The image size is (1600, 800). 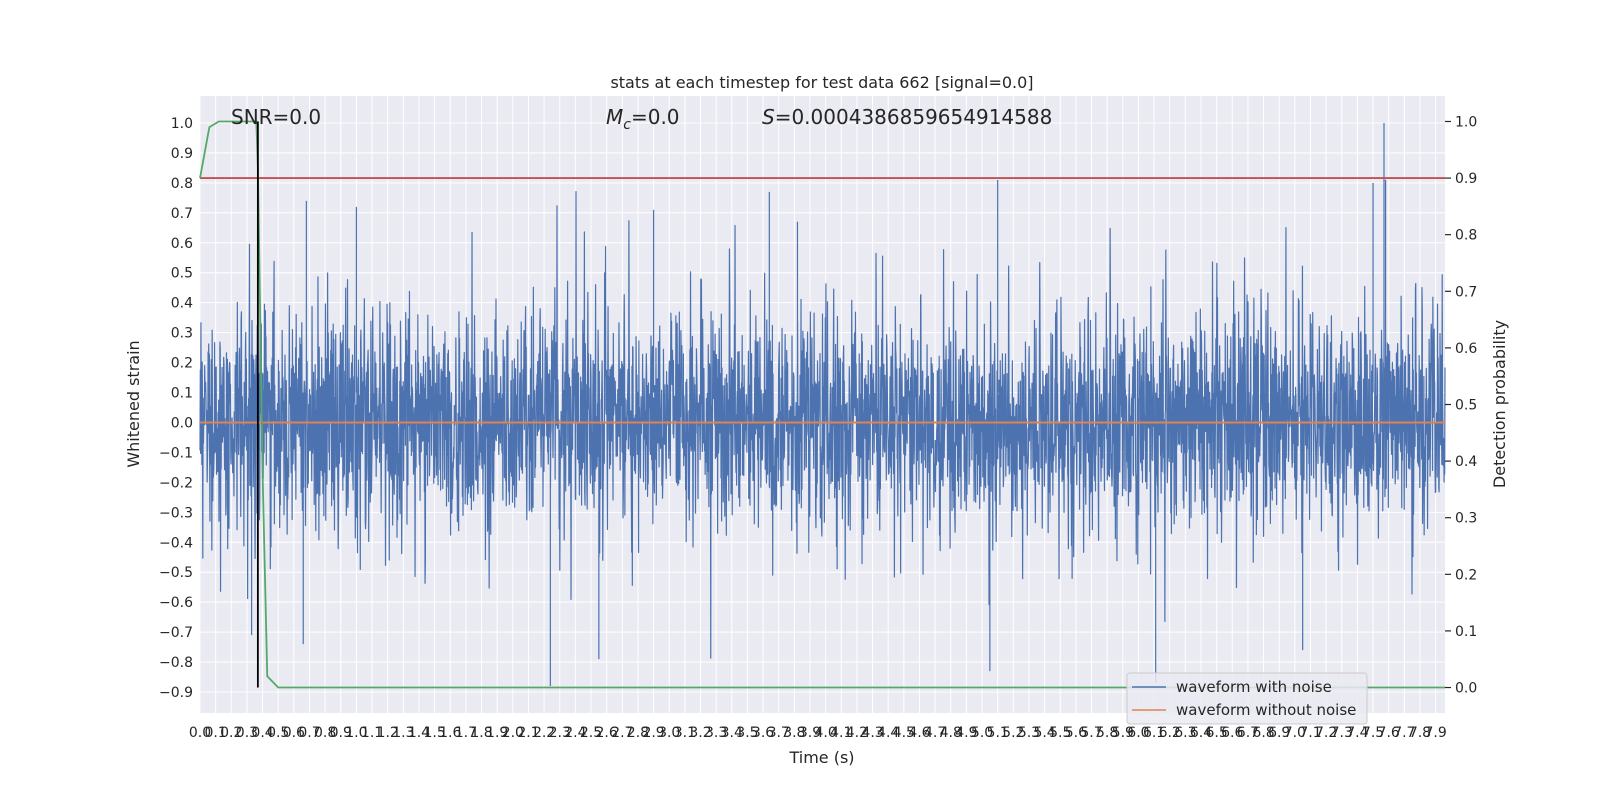 What do you see at coordinates (176, 603) in the screenshot?
I see `y-left-tick-label: −0.6` at bounding box center [176, 603].